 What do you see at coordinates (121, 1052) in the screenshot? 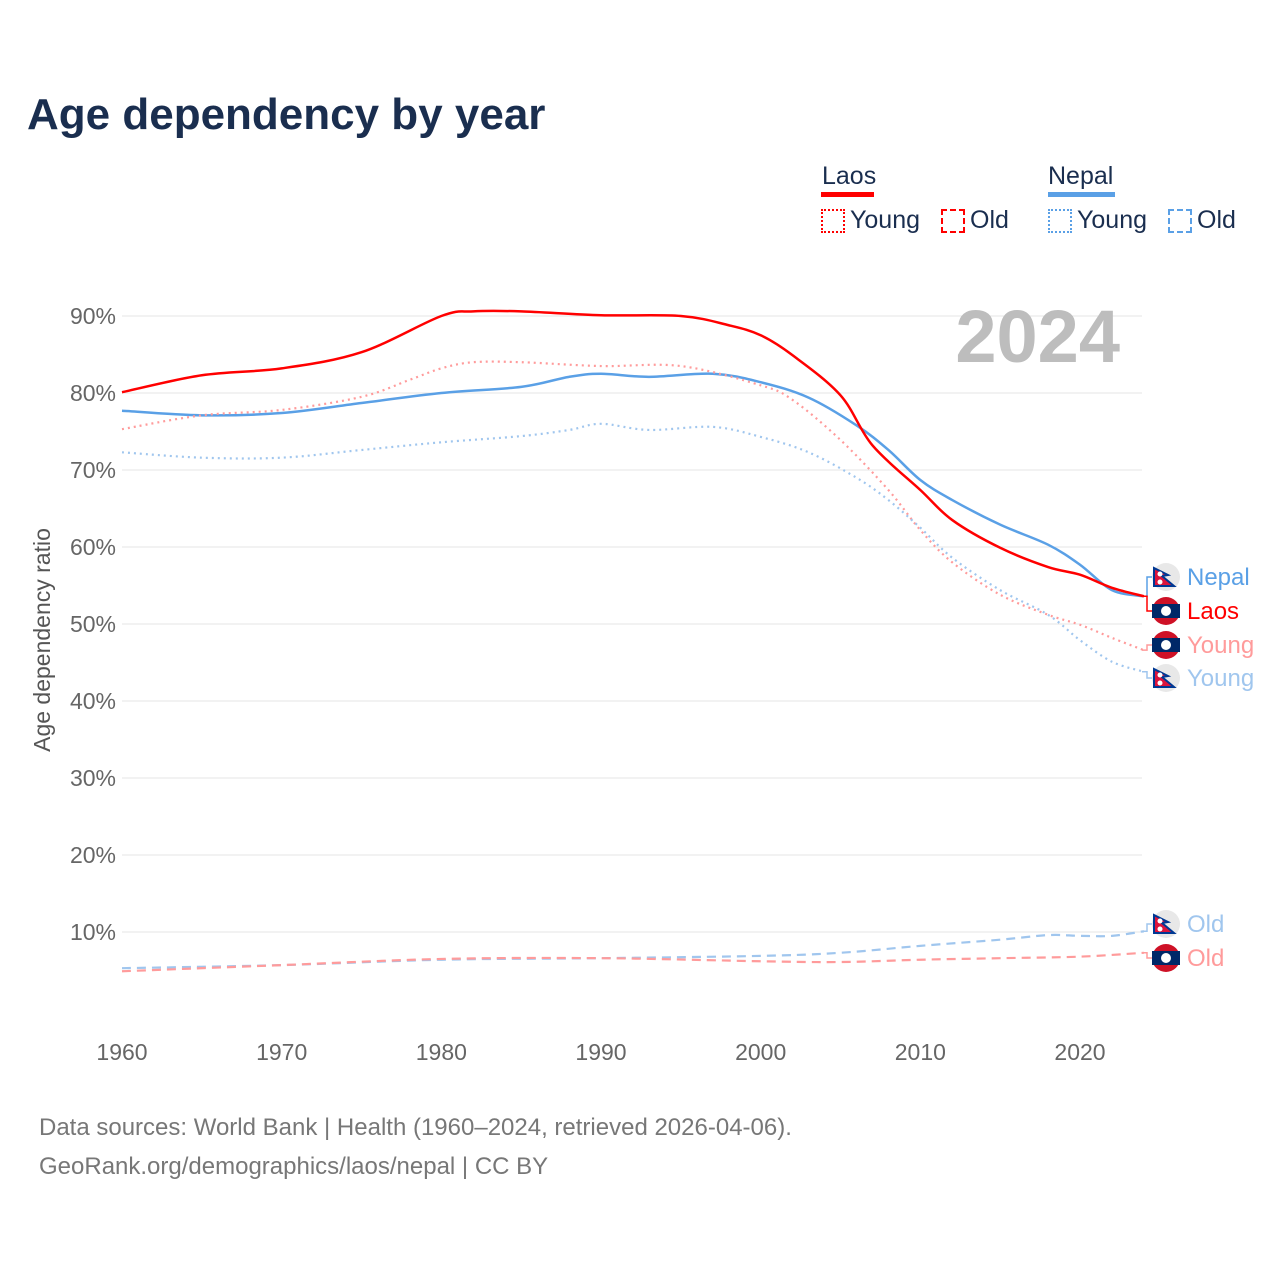
I see `x-tick-label: 1960` at bounding box center [121, 1052].